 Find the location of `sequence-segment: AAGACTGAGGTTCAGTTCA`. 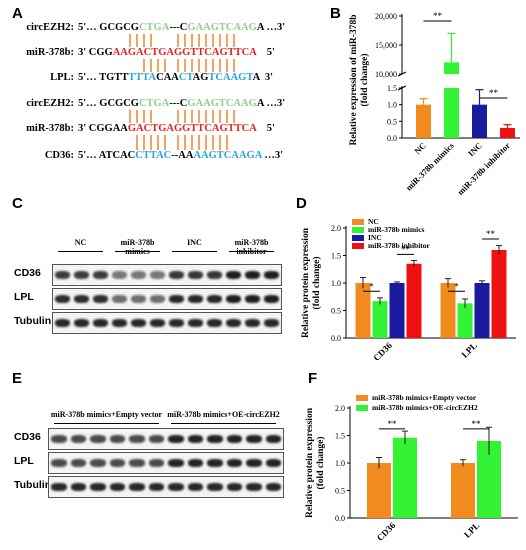

sequence-segment: AAGACTGAGGTTCAGTTCA is located at coordinates (184, 52).